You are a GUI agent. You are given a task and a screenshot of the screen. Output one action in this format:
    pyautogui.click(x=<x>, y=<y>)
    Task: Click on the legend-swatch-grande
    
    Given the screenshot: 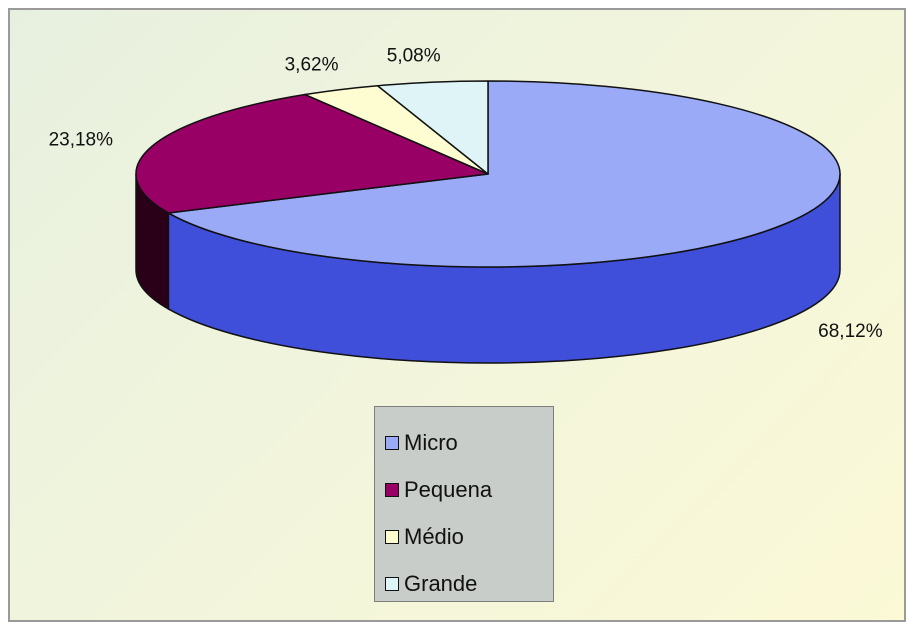 What is the action you would take?
    pyautogui.click(x=392, y=583)
    